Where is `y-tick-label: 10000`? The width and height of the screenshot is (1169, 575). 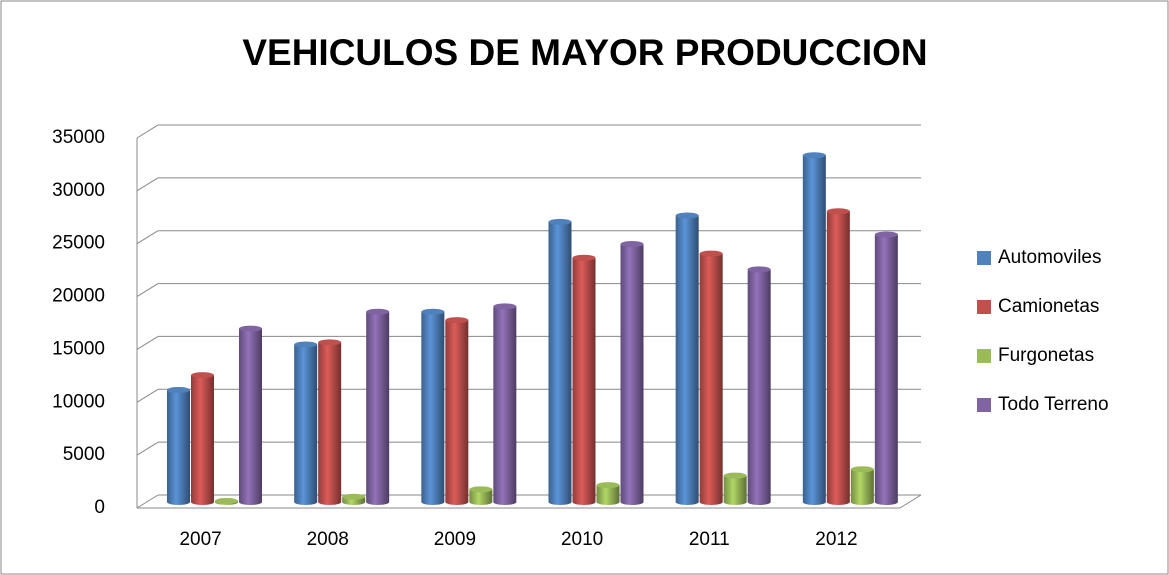
y-tick-label: 10000 is located at coordinates (78, 401).